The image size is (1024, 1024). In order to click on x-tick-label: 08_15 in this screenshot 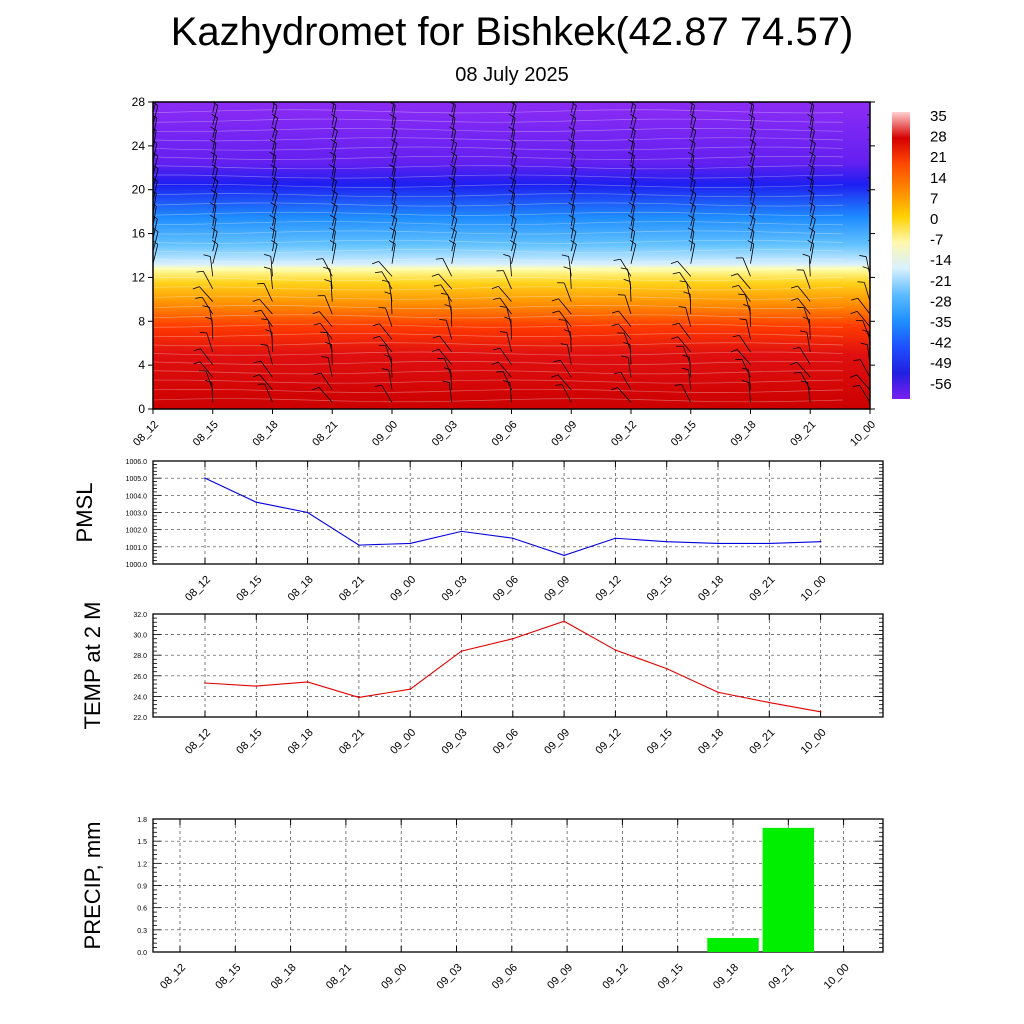, I will do `click(228, 977)`.